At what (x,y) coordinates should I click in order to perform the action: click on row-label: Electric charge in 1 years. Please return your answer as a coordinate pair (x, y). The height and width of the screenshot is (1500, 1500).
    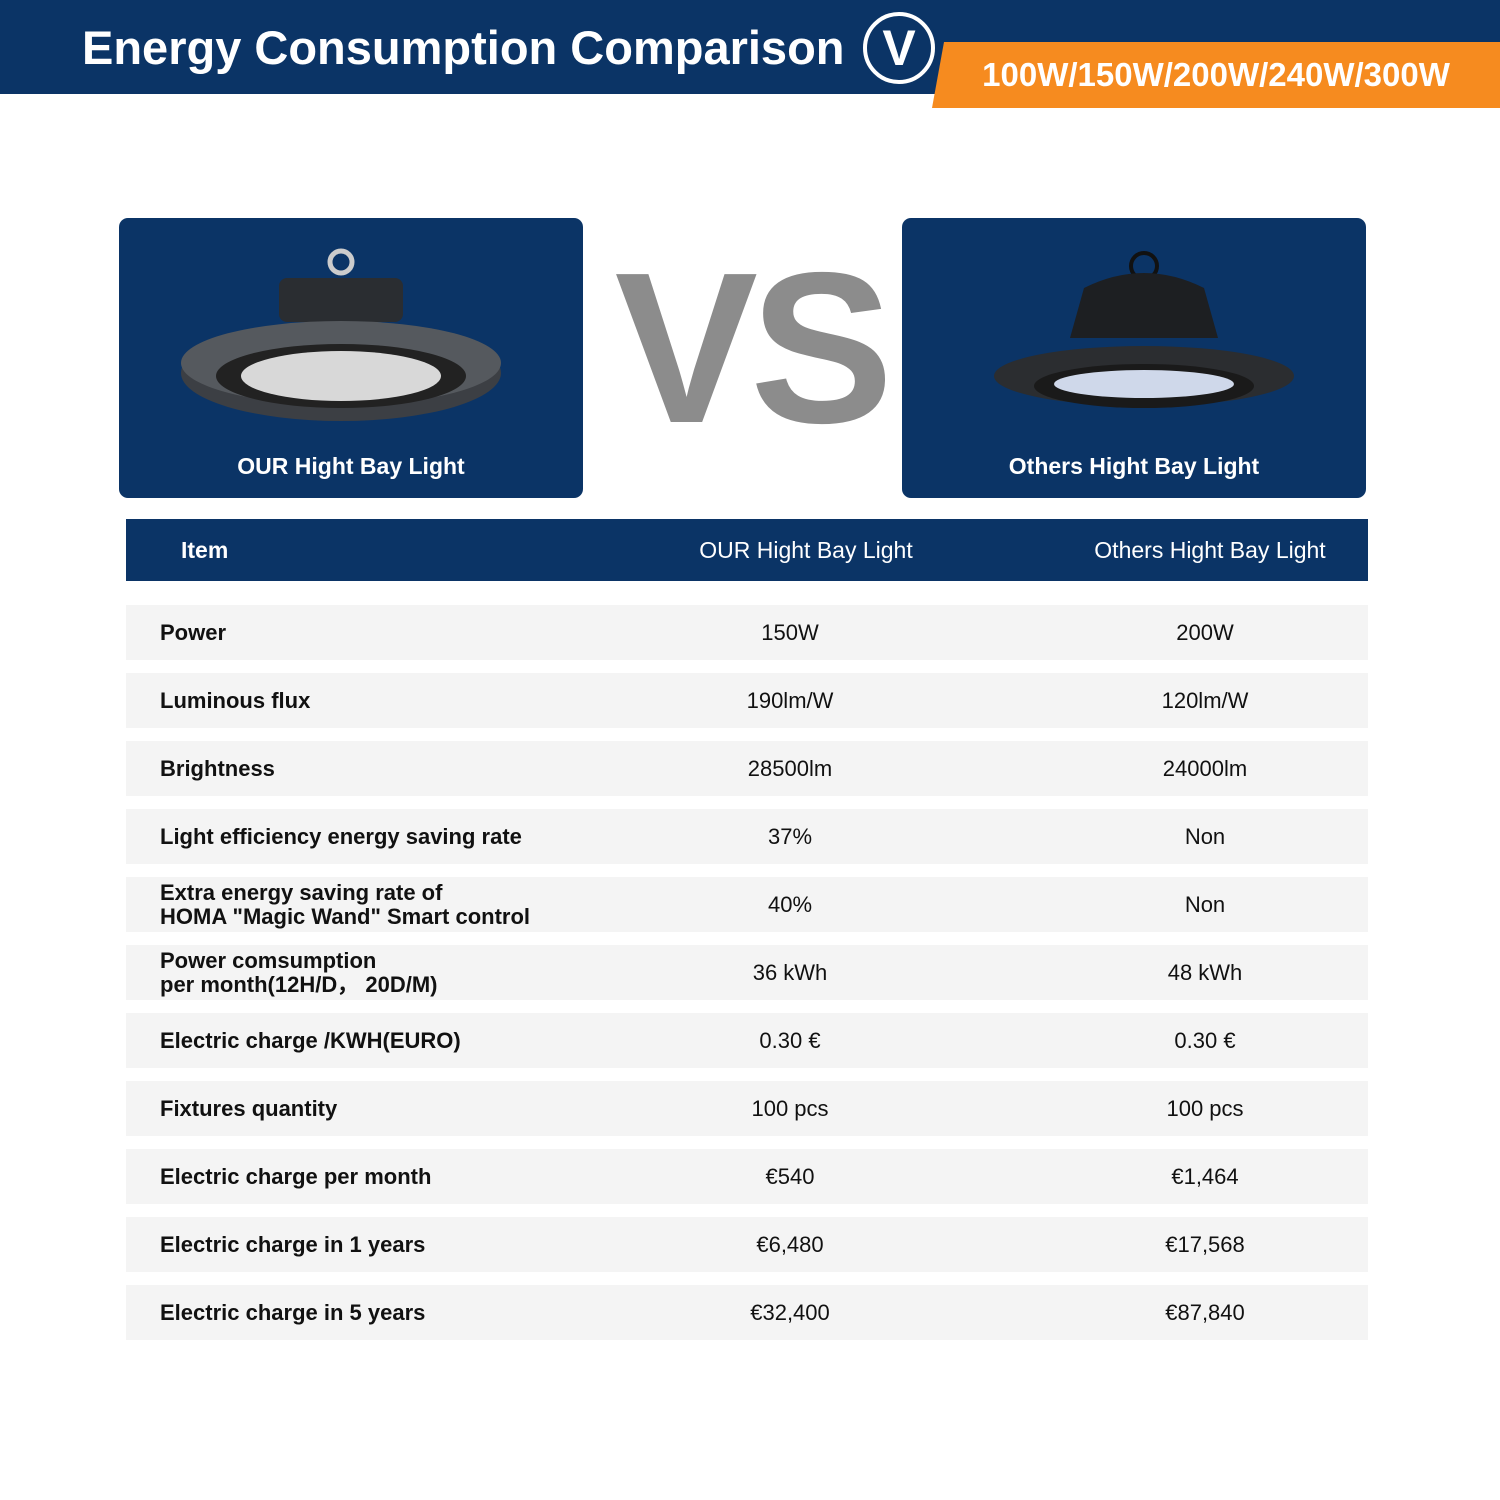
    Looking at the image, I should click on (292, 1244).